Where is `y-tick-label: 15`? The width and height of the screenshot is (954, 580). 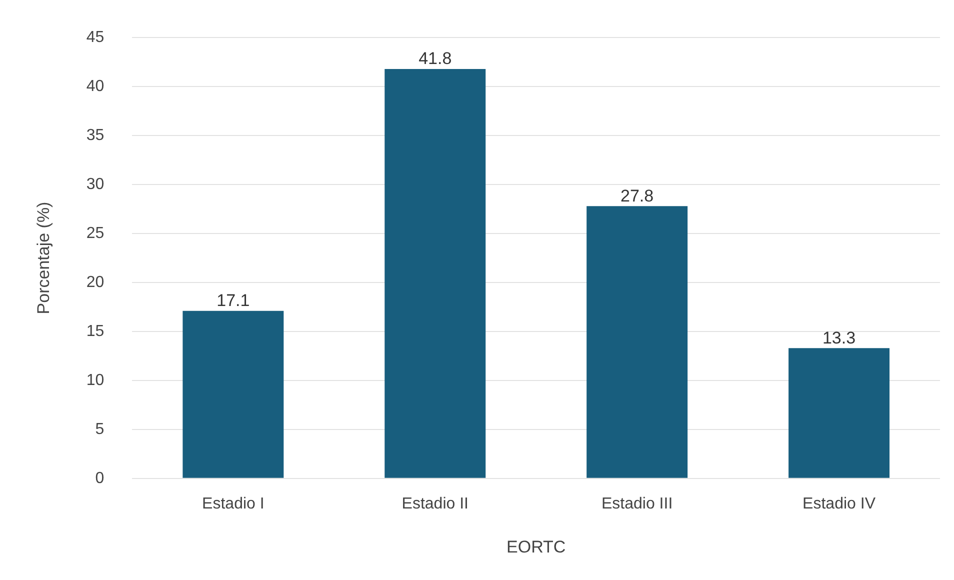 y-tick-label: 15 is located at coordinates (95, 331).